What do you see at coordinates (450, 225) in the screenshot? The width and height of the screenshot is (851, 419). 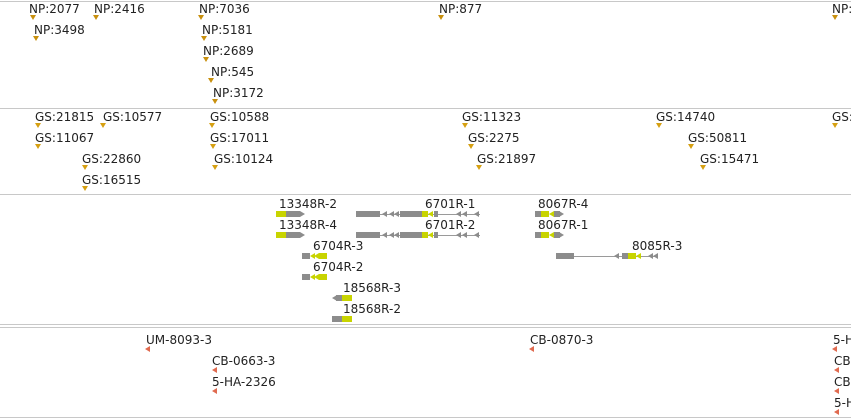 I see `transcript-label: 6701R-2` at bounding box center [450, 225].